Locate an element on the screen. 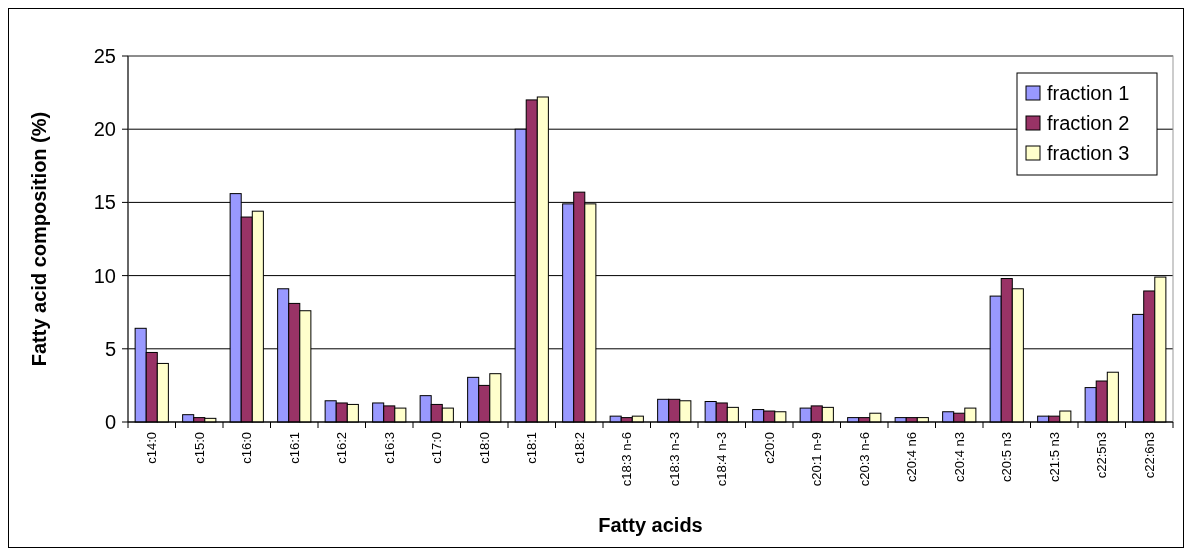 The width and height of the screenshot is (1192, 556). x-tick-label: c16:2 is located at coordinates (342, 448).